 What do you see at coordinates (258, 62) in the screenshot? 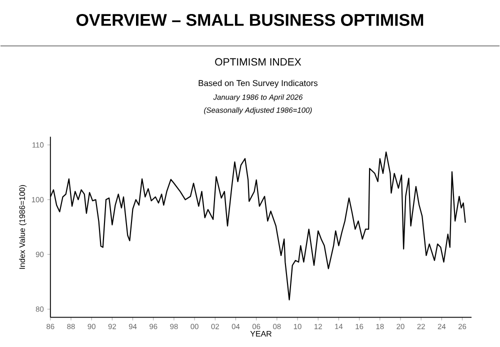
I see `chart-subtitle: OPTIMISM INDEX` at bounding box center [258, 62].